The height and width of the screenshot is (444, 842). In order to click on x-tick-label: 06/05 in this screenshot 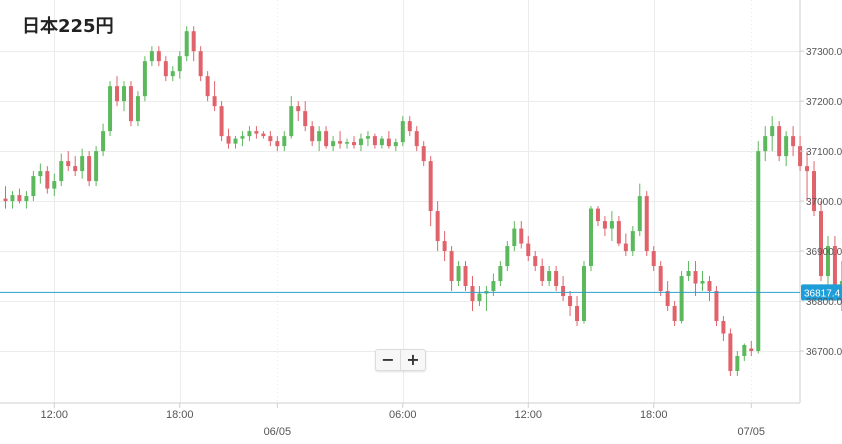, I will do `click(278, 432)`.